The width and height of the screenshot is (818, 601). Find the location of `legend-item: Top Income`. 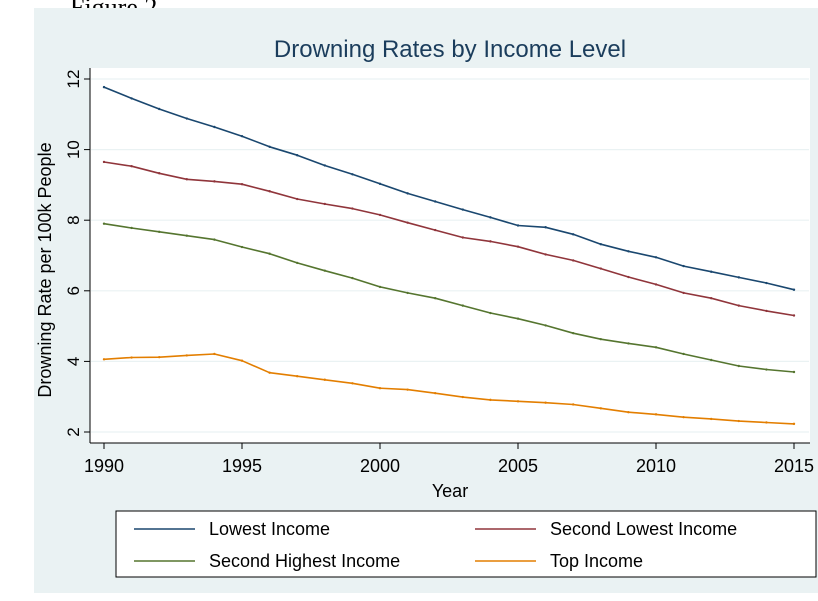

legend-item: Top Income is located at coordinates (559, 561).